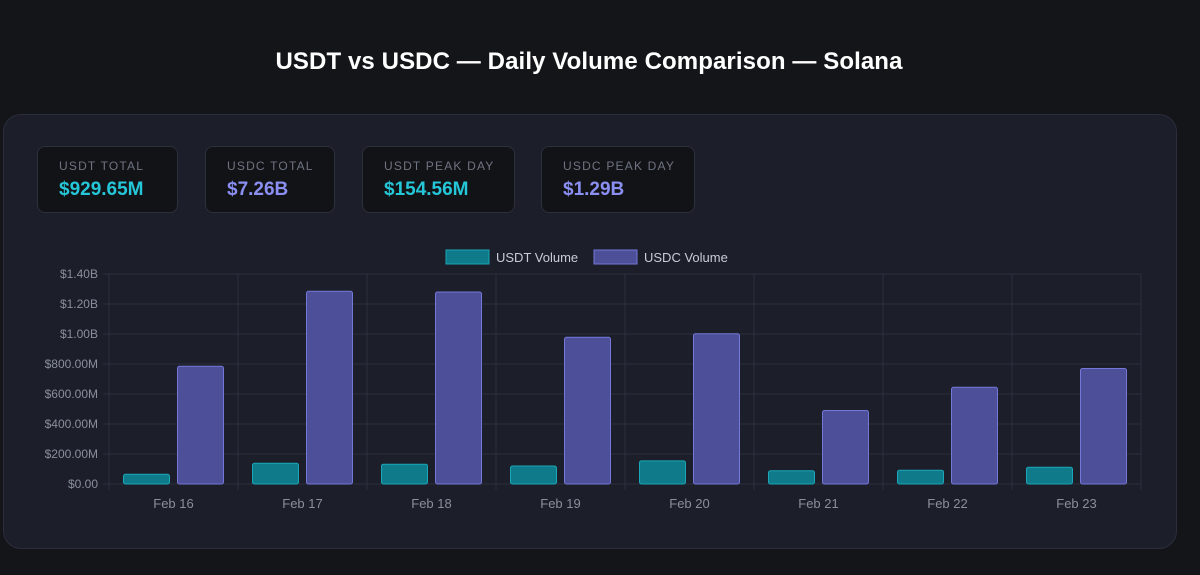 The image size is (1200, 575). I want to click on y-tick-label: $400.00M, so click(71, 424).